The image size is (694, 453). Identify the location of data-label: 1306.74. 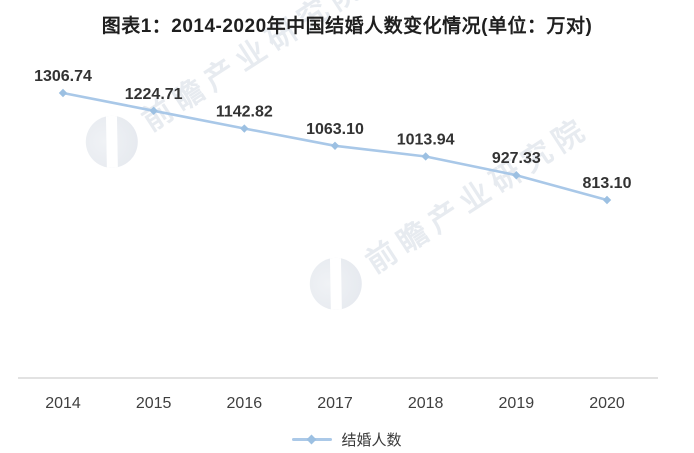
(63, 76).